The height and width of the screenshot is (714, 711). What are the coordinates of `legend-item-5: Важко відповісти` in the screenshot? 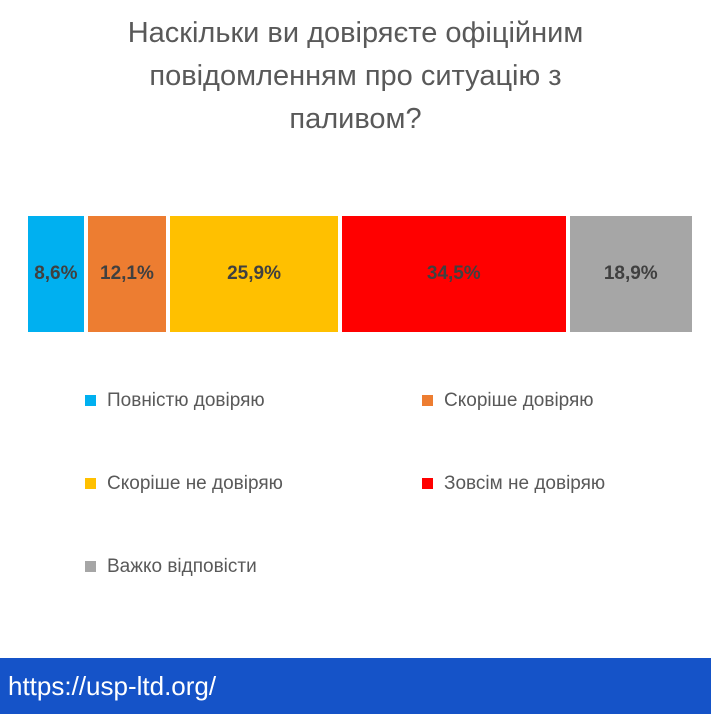 It's located at (253, 566).